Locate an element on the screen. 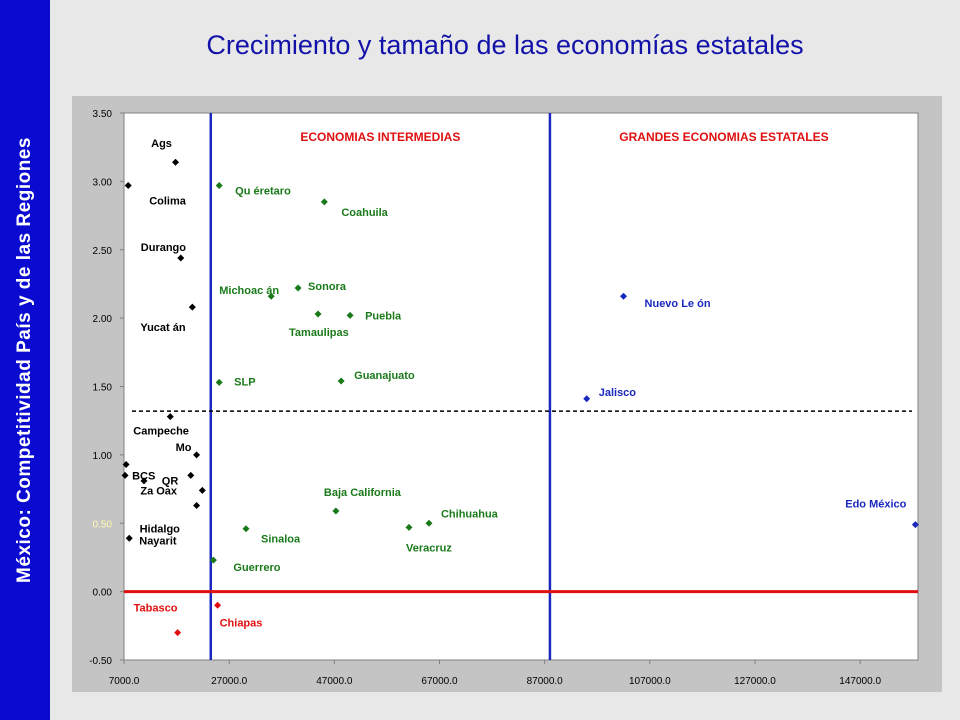 Image resolution: width=960 pixels, height=720 pixels. data-point-label: Mo is located at coordinates (184, 448).